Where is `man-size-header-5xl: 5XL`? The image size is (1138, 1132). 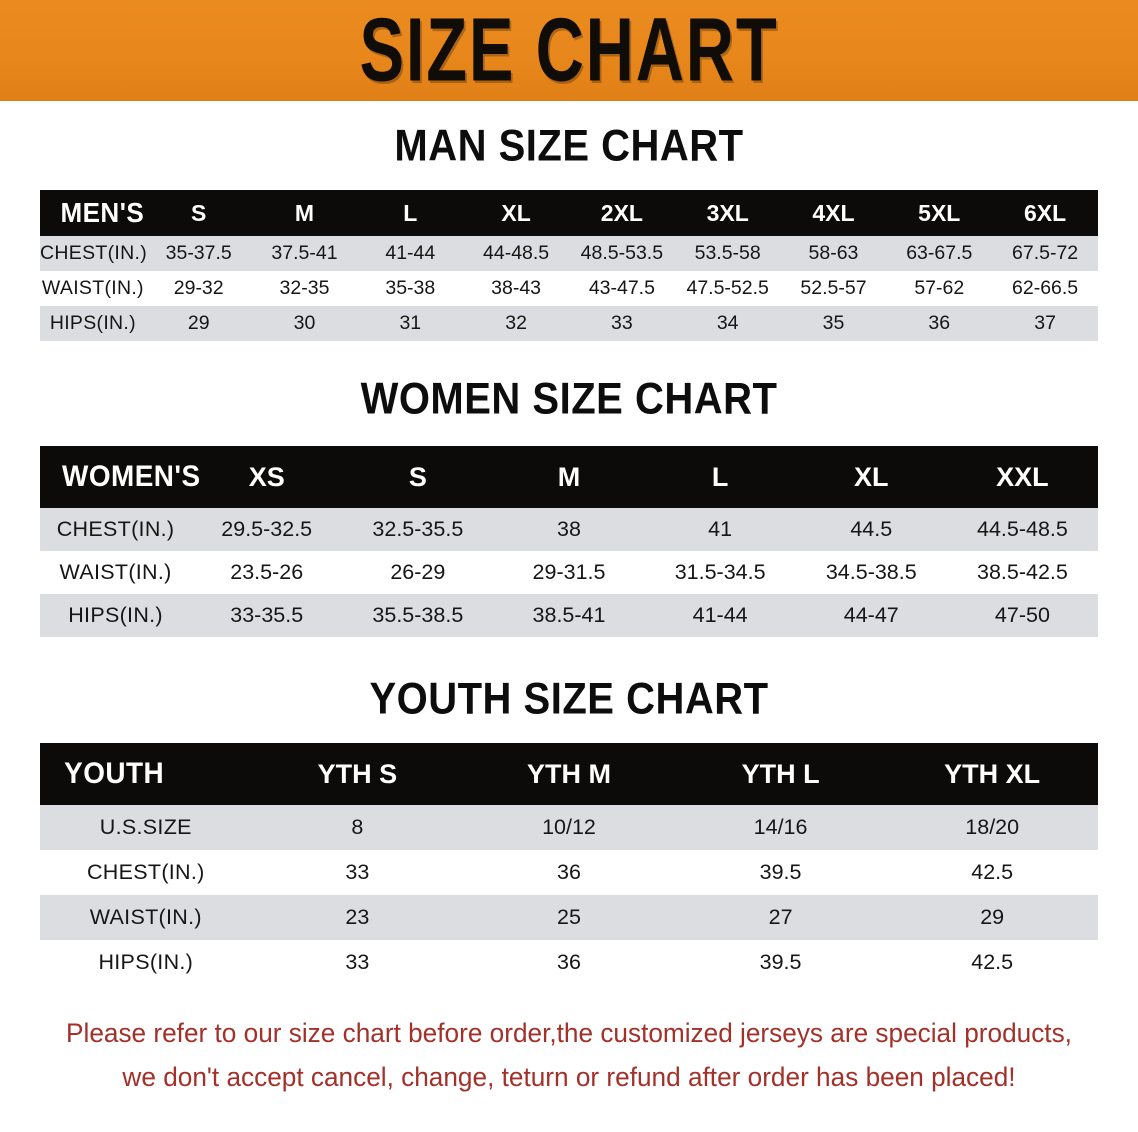 man-size-header-5xl: 5XL is located at coordinates (939, 212).